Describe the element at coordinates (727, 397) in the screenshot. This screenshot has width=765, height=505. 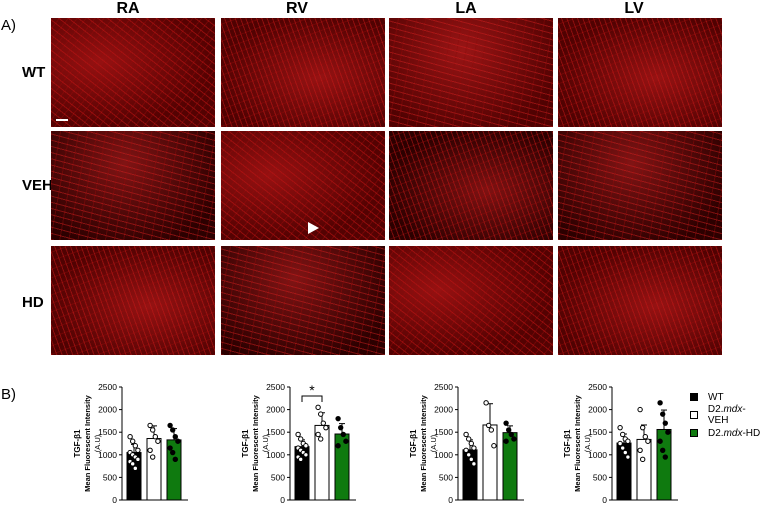
I see `legend-item-wt: WT` at that location.